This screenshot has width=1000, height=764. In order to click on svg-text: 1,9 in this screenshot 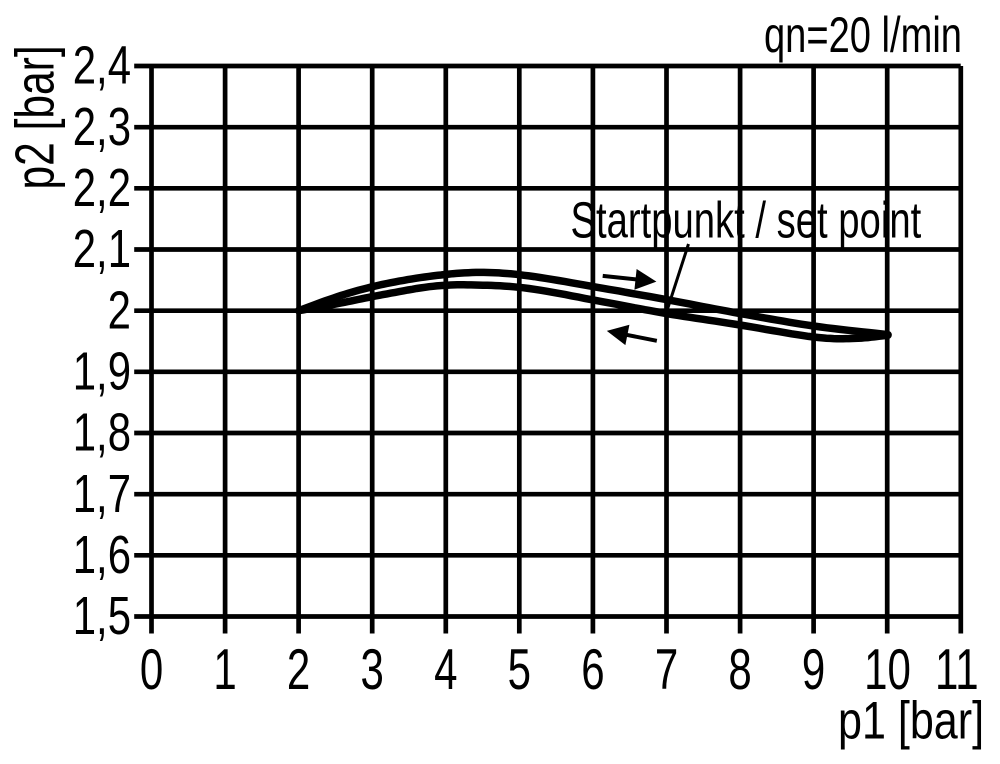, I will do `click(102, 371)`.